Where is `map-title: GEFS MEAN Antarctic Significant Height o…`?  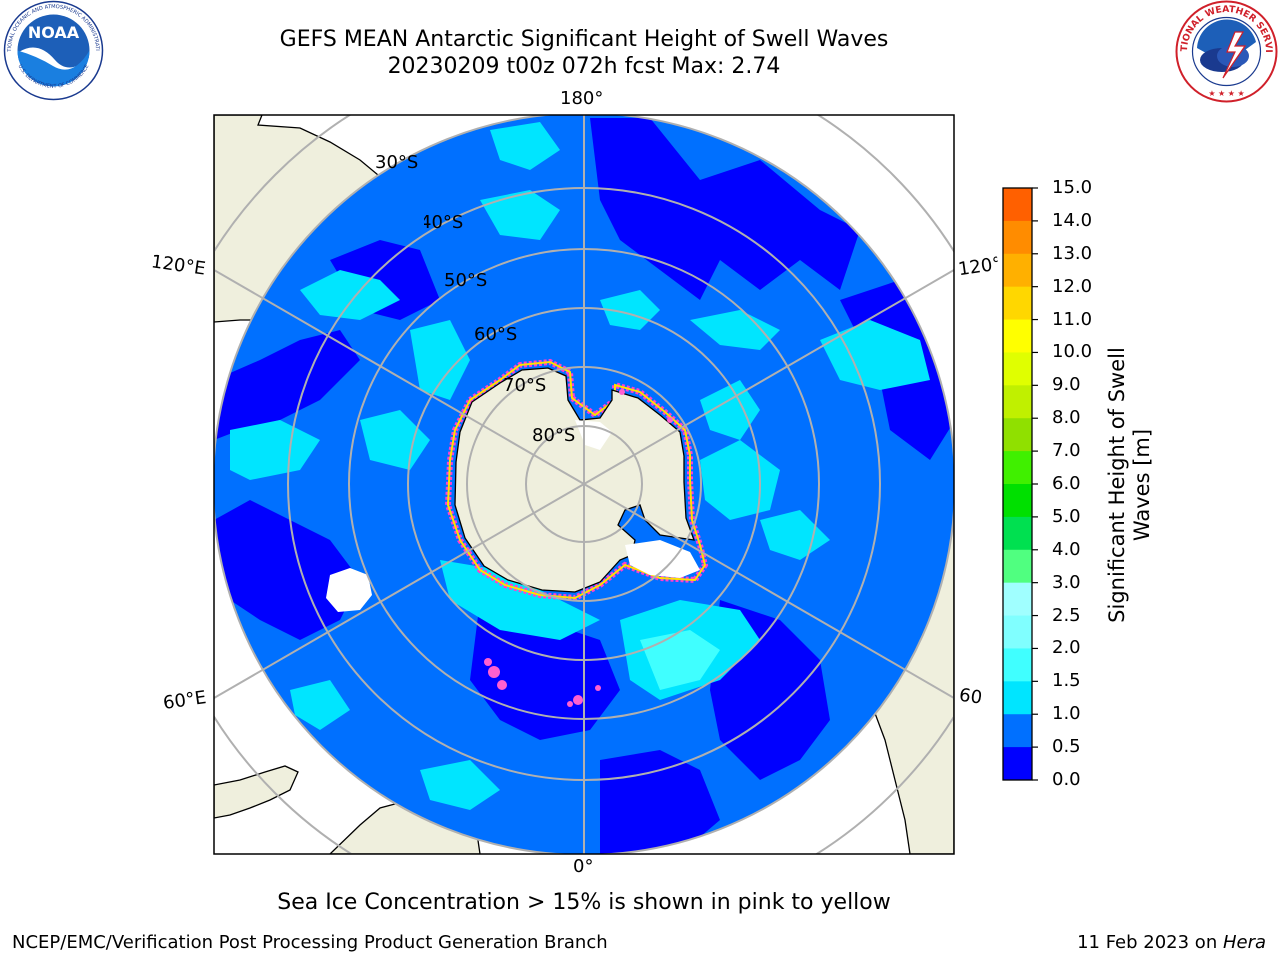 map-title: GEFS MEAN Antarctic Significant Height o… is located at coordinates (584, 39).